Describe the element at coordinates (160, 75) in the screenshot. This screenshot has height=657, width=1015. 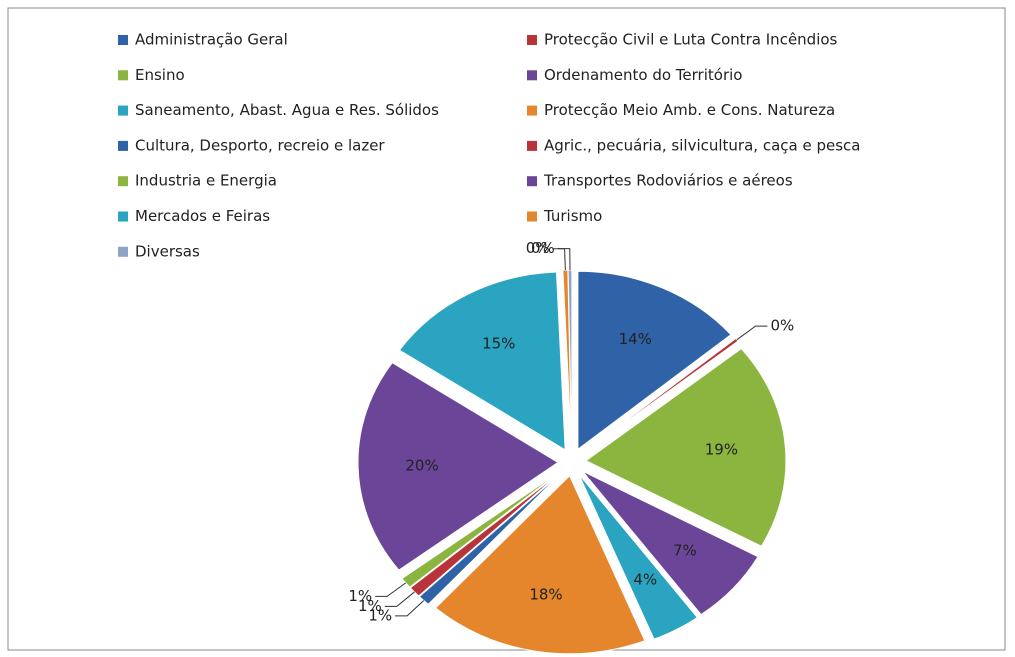
I see `legend-label: Ensino` at that location.